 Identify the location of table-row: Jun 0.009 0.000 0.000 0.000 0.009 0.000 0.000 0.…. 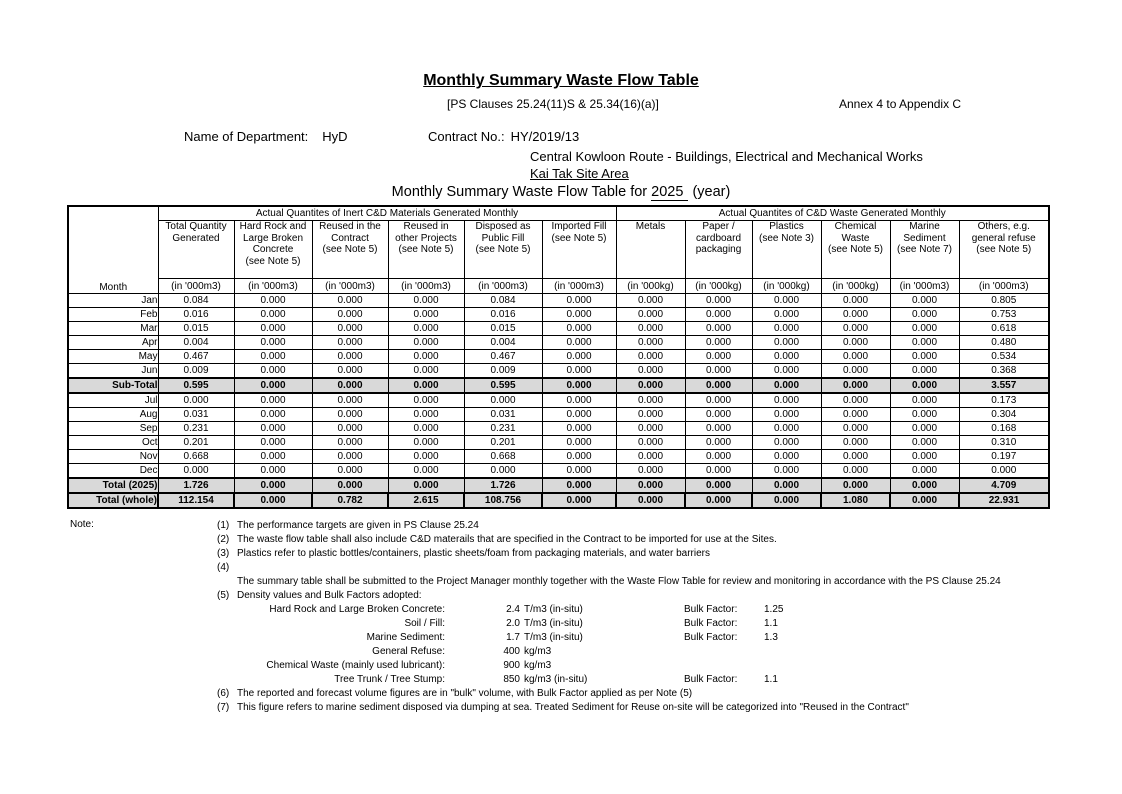
(558, 371).